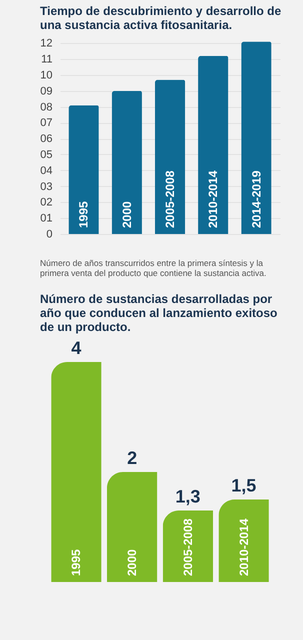 Image resolution: width=303 pixels, height=640 pixels. I want to click on chart-title: Número de sustancias desarrolladas por año que conducen al lanzamiento exitoso de un producto., so click(158, 312).